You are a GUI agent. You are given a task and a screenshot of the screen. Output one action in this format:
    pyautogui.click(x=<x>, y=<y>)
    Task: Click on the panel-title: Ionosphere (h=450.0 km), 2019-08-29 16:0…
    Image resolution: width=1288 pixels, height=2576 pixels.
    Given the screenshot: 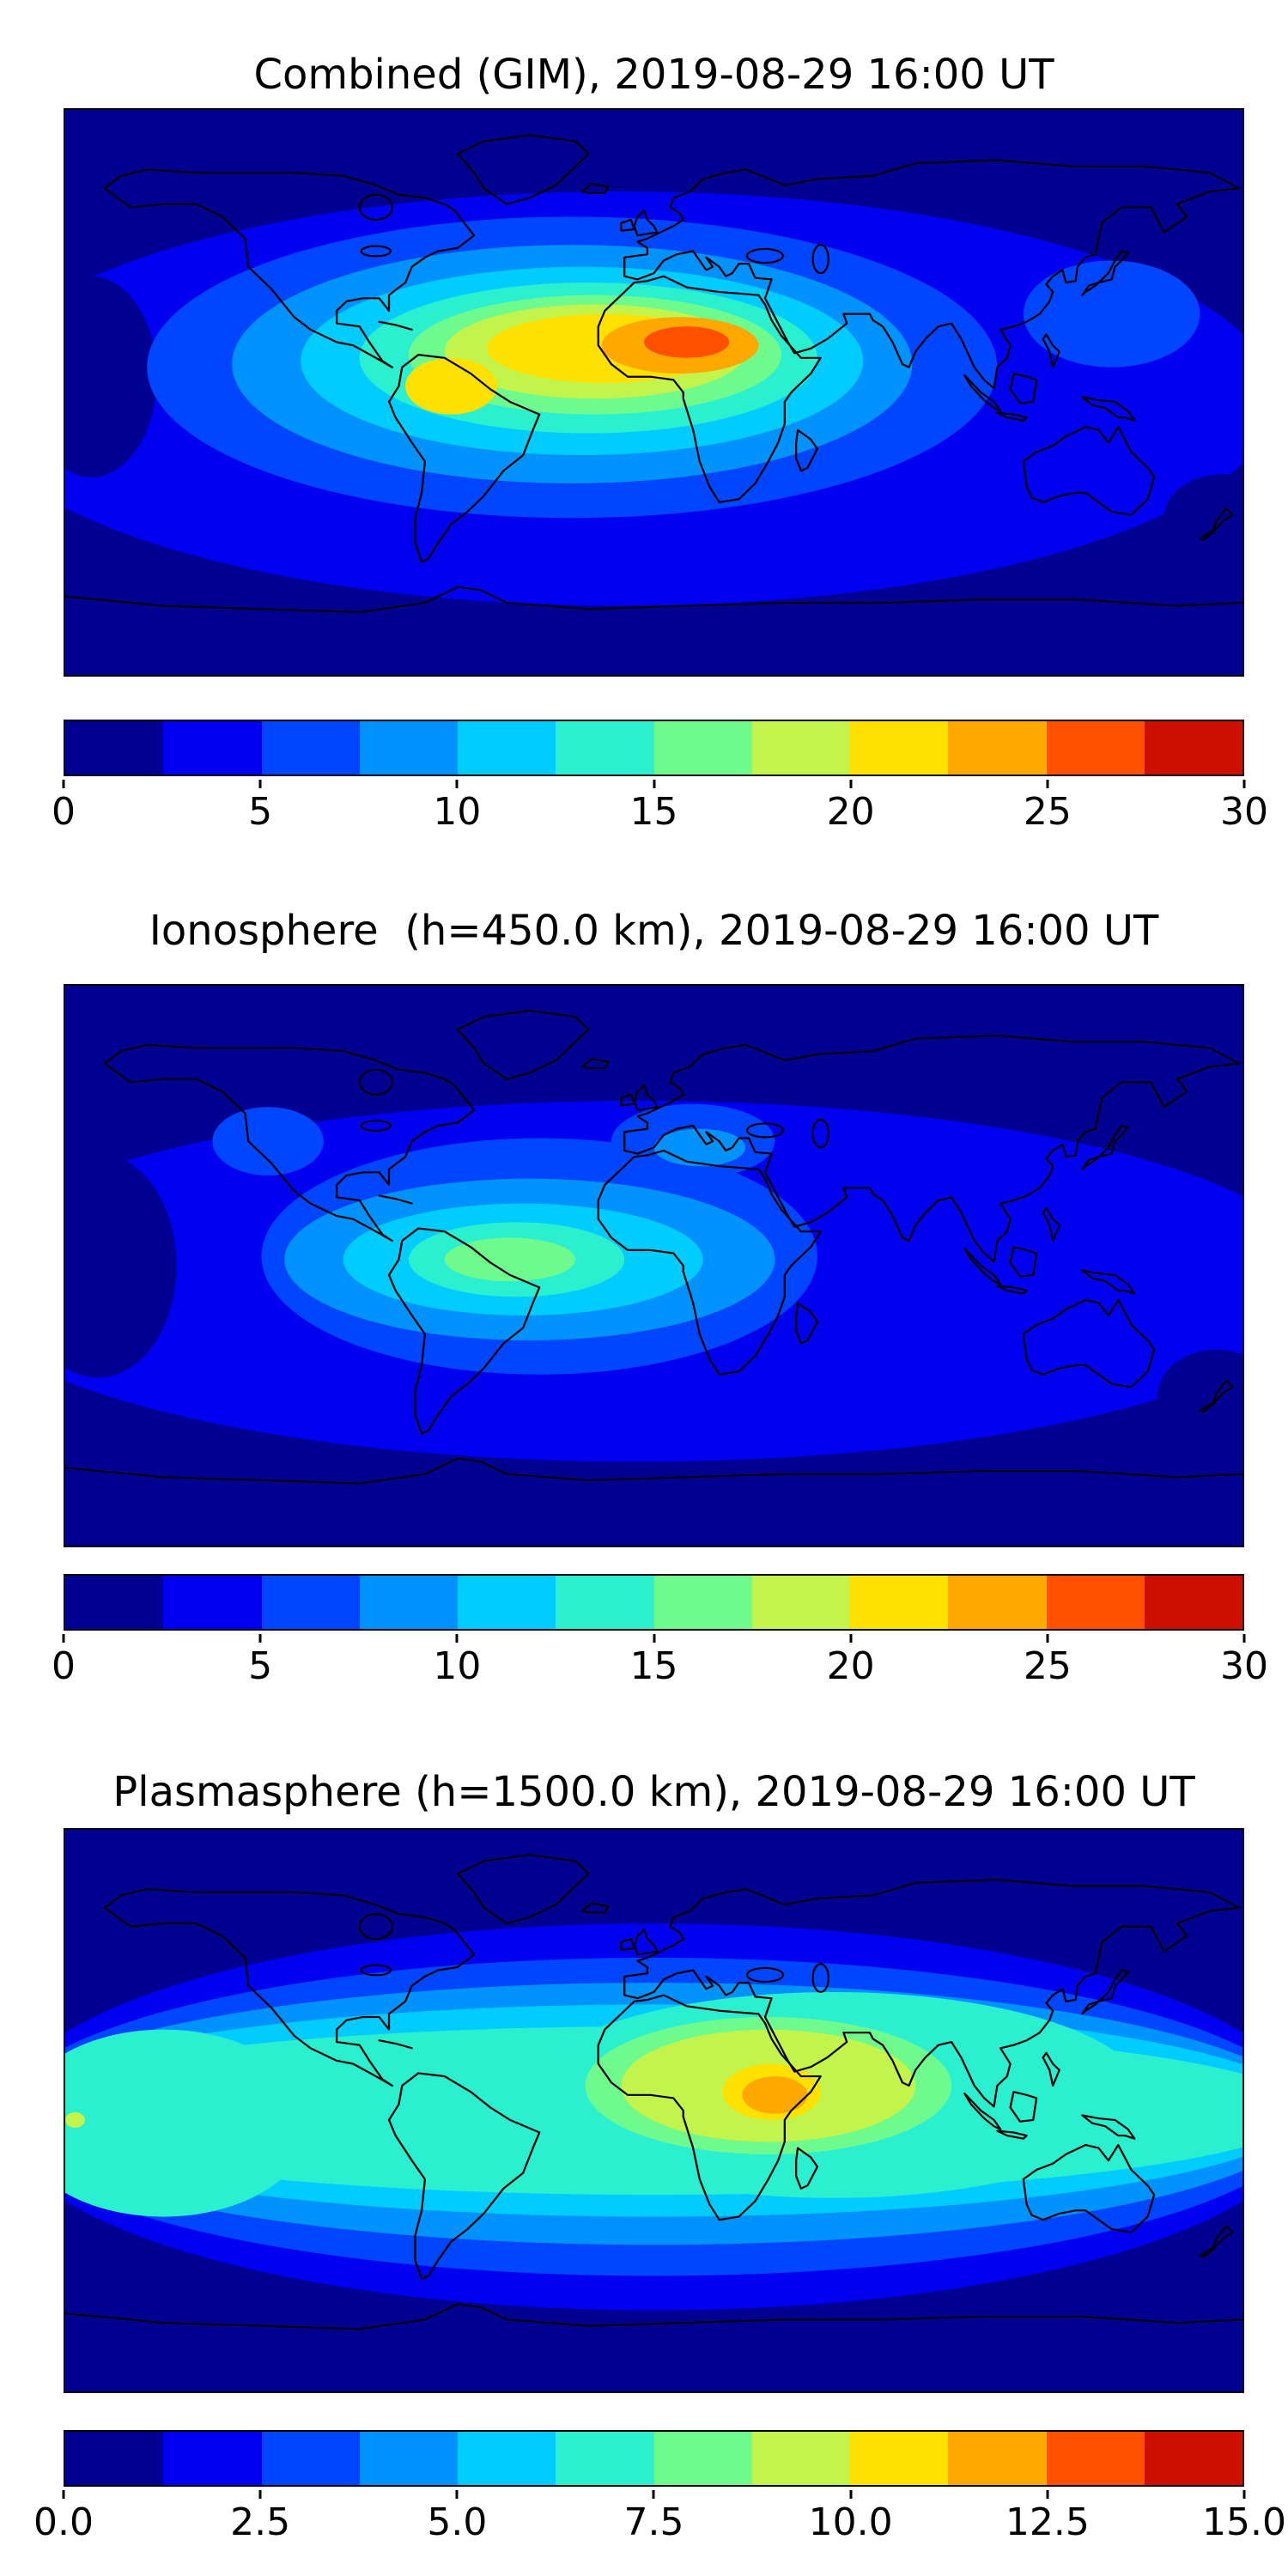 What is the action you would take?
    pyautogui.click(x=654, y=931)
    